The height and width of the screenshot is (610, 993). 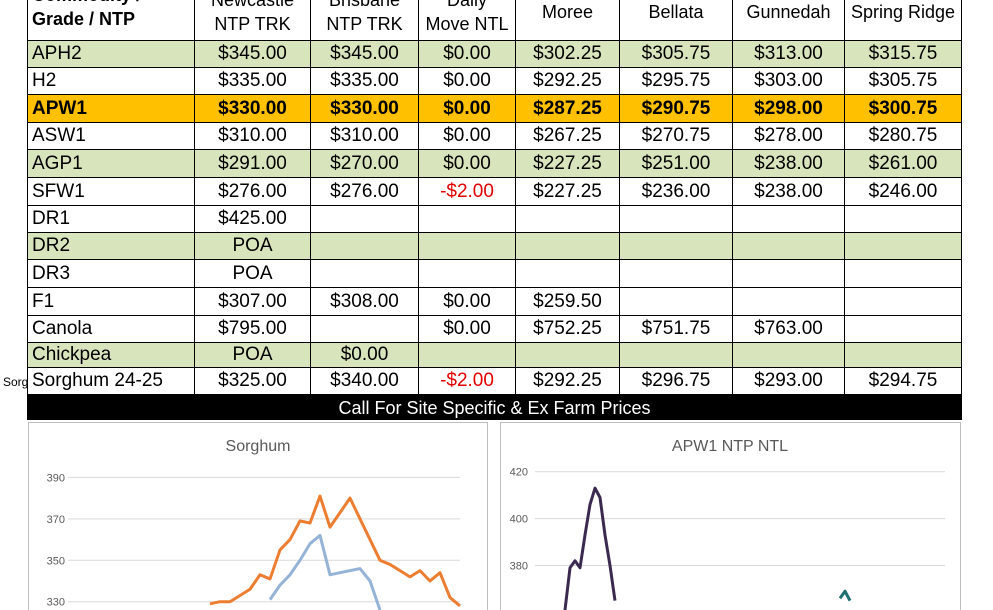 I want to click on cell-text: $270.75, so click(x=676, y=135).